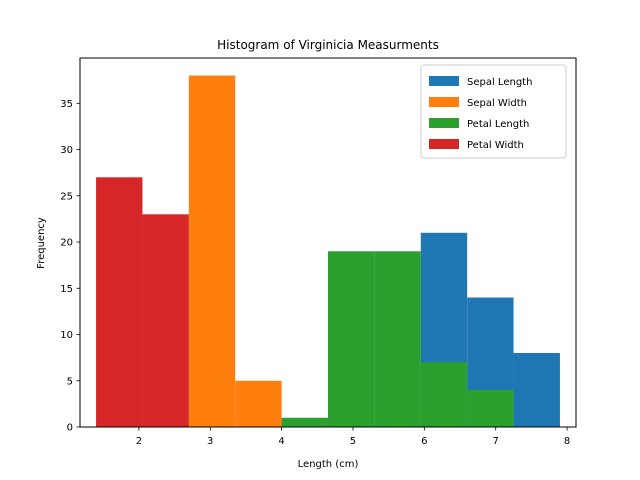 This screenshot has width=640, height=480. I want to click on y-axis-ticks: 0 5 10 15 20 25 30 35, so click(70, 266).